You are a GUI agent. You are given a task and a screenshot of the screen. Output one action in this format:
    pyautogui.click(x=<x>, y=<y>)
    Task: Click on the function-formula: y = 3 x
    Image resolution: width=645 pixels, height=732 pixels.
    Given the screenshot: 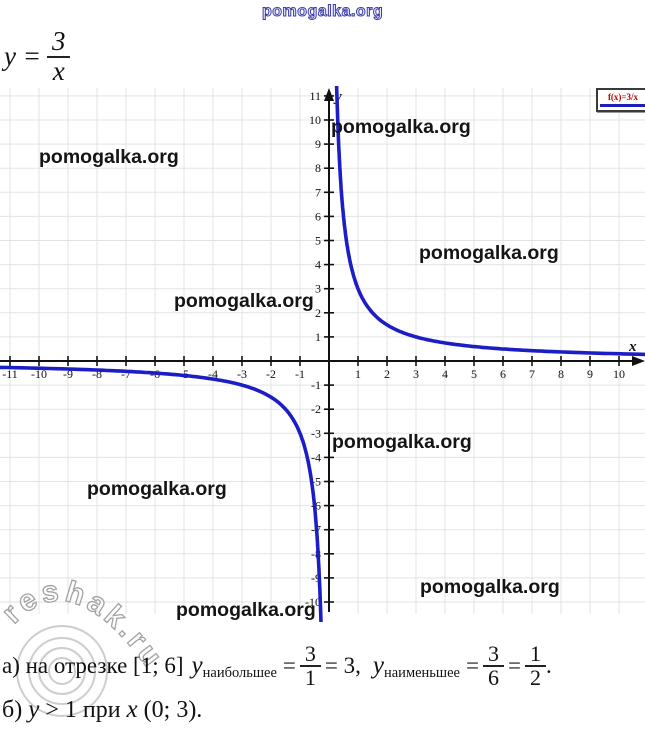 What is the action you would take?
    pyautogui.click(x=37, y=56)
    